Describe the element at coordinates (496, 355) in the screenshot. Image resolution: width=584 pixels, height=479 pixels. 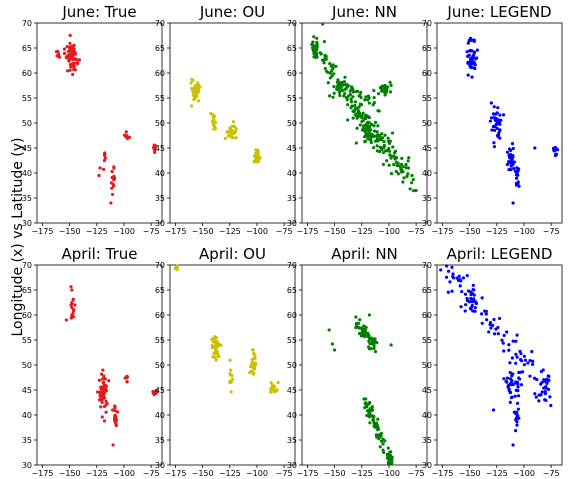
I see `scatter-points` at that location.